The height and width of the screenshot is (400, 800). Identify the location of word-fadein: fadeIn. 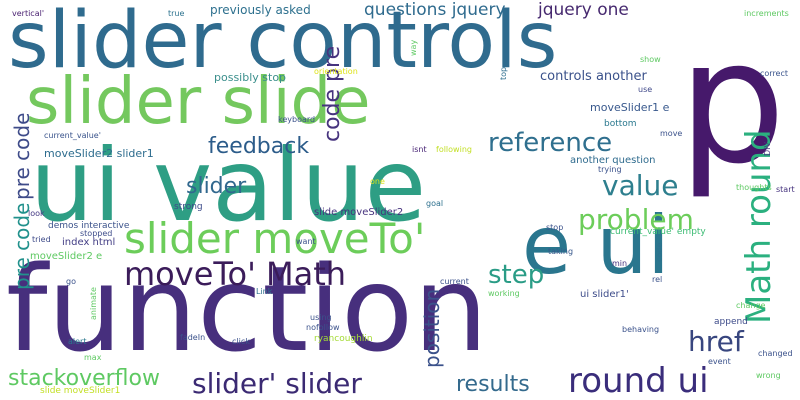
(193, 337).